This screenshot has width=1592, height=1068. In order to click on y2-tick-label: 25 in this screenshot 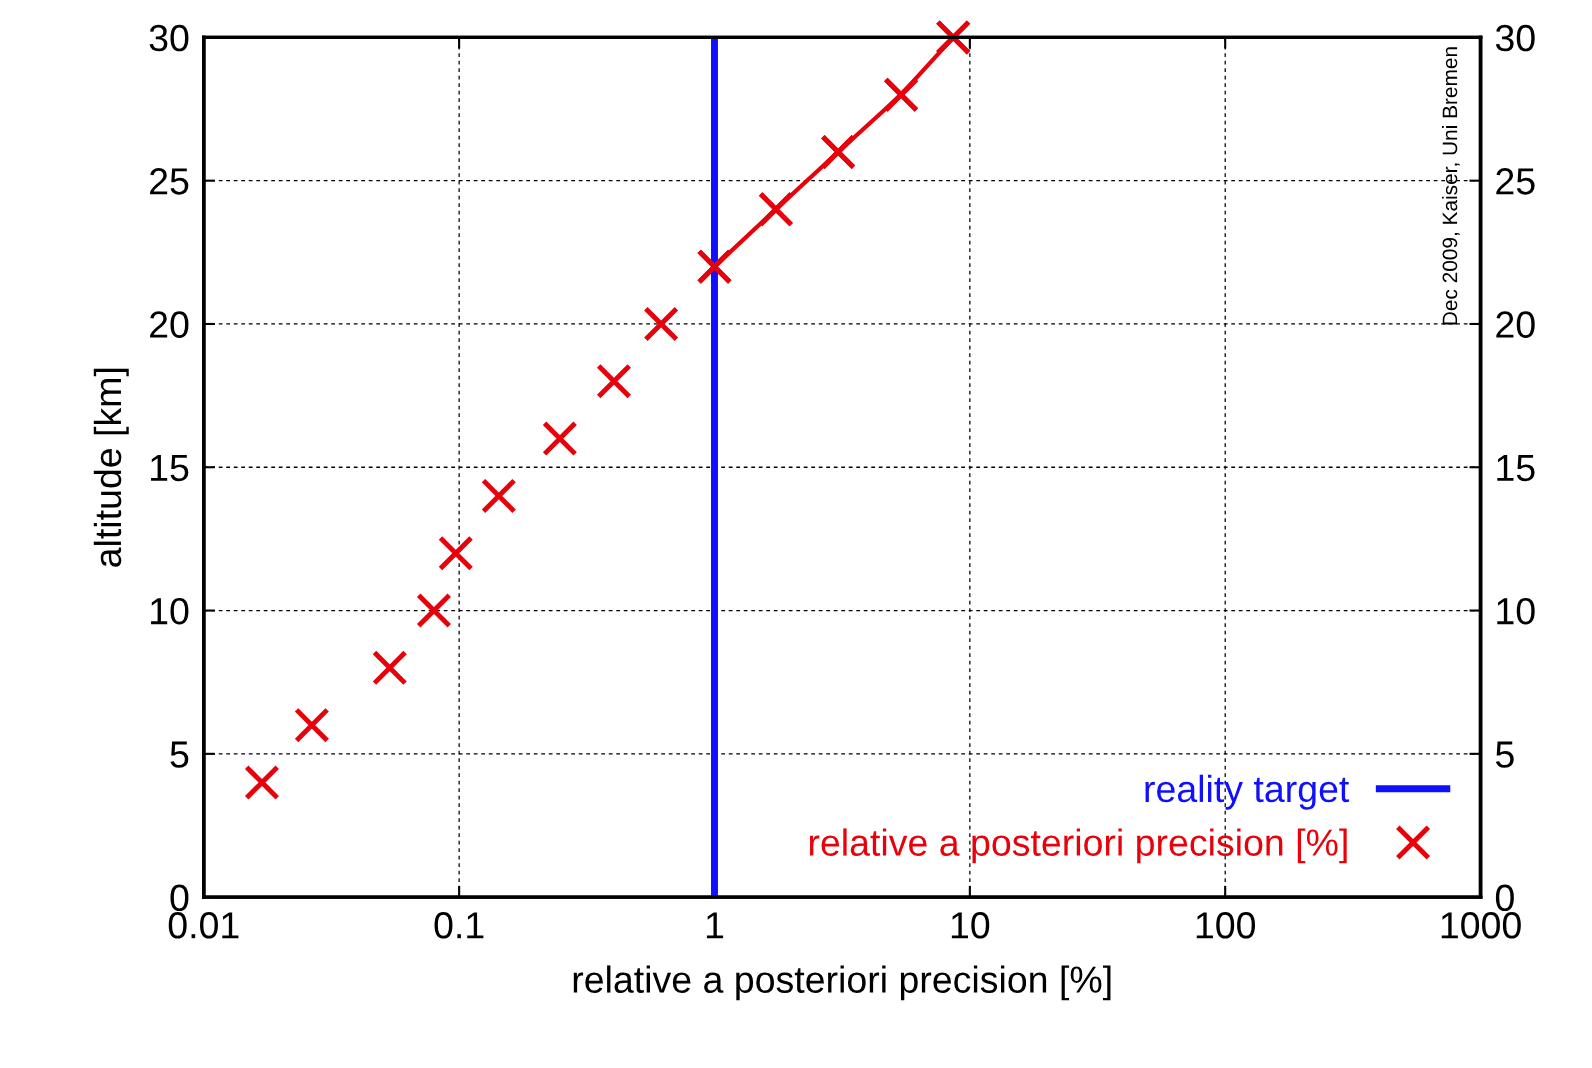, I will do `click(1515, 181)`.